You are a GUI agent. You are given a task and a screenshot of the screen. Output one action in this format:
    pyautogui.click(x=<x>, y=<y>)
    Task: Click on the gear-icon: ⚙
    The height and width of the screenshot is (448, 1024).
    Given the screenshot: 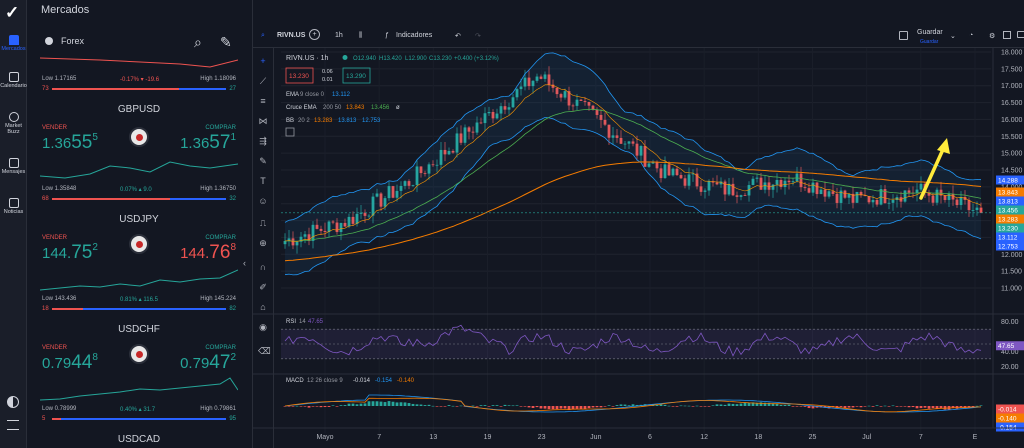 What is the action you would take?
    pyautogui.click(x=992, y=36)
    